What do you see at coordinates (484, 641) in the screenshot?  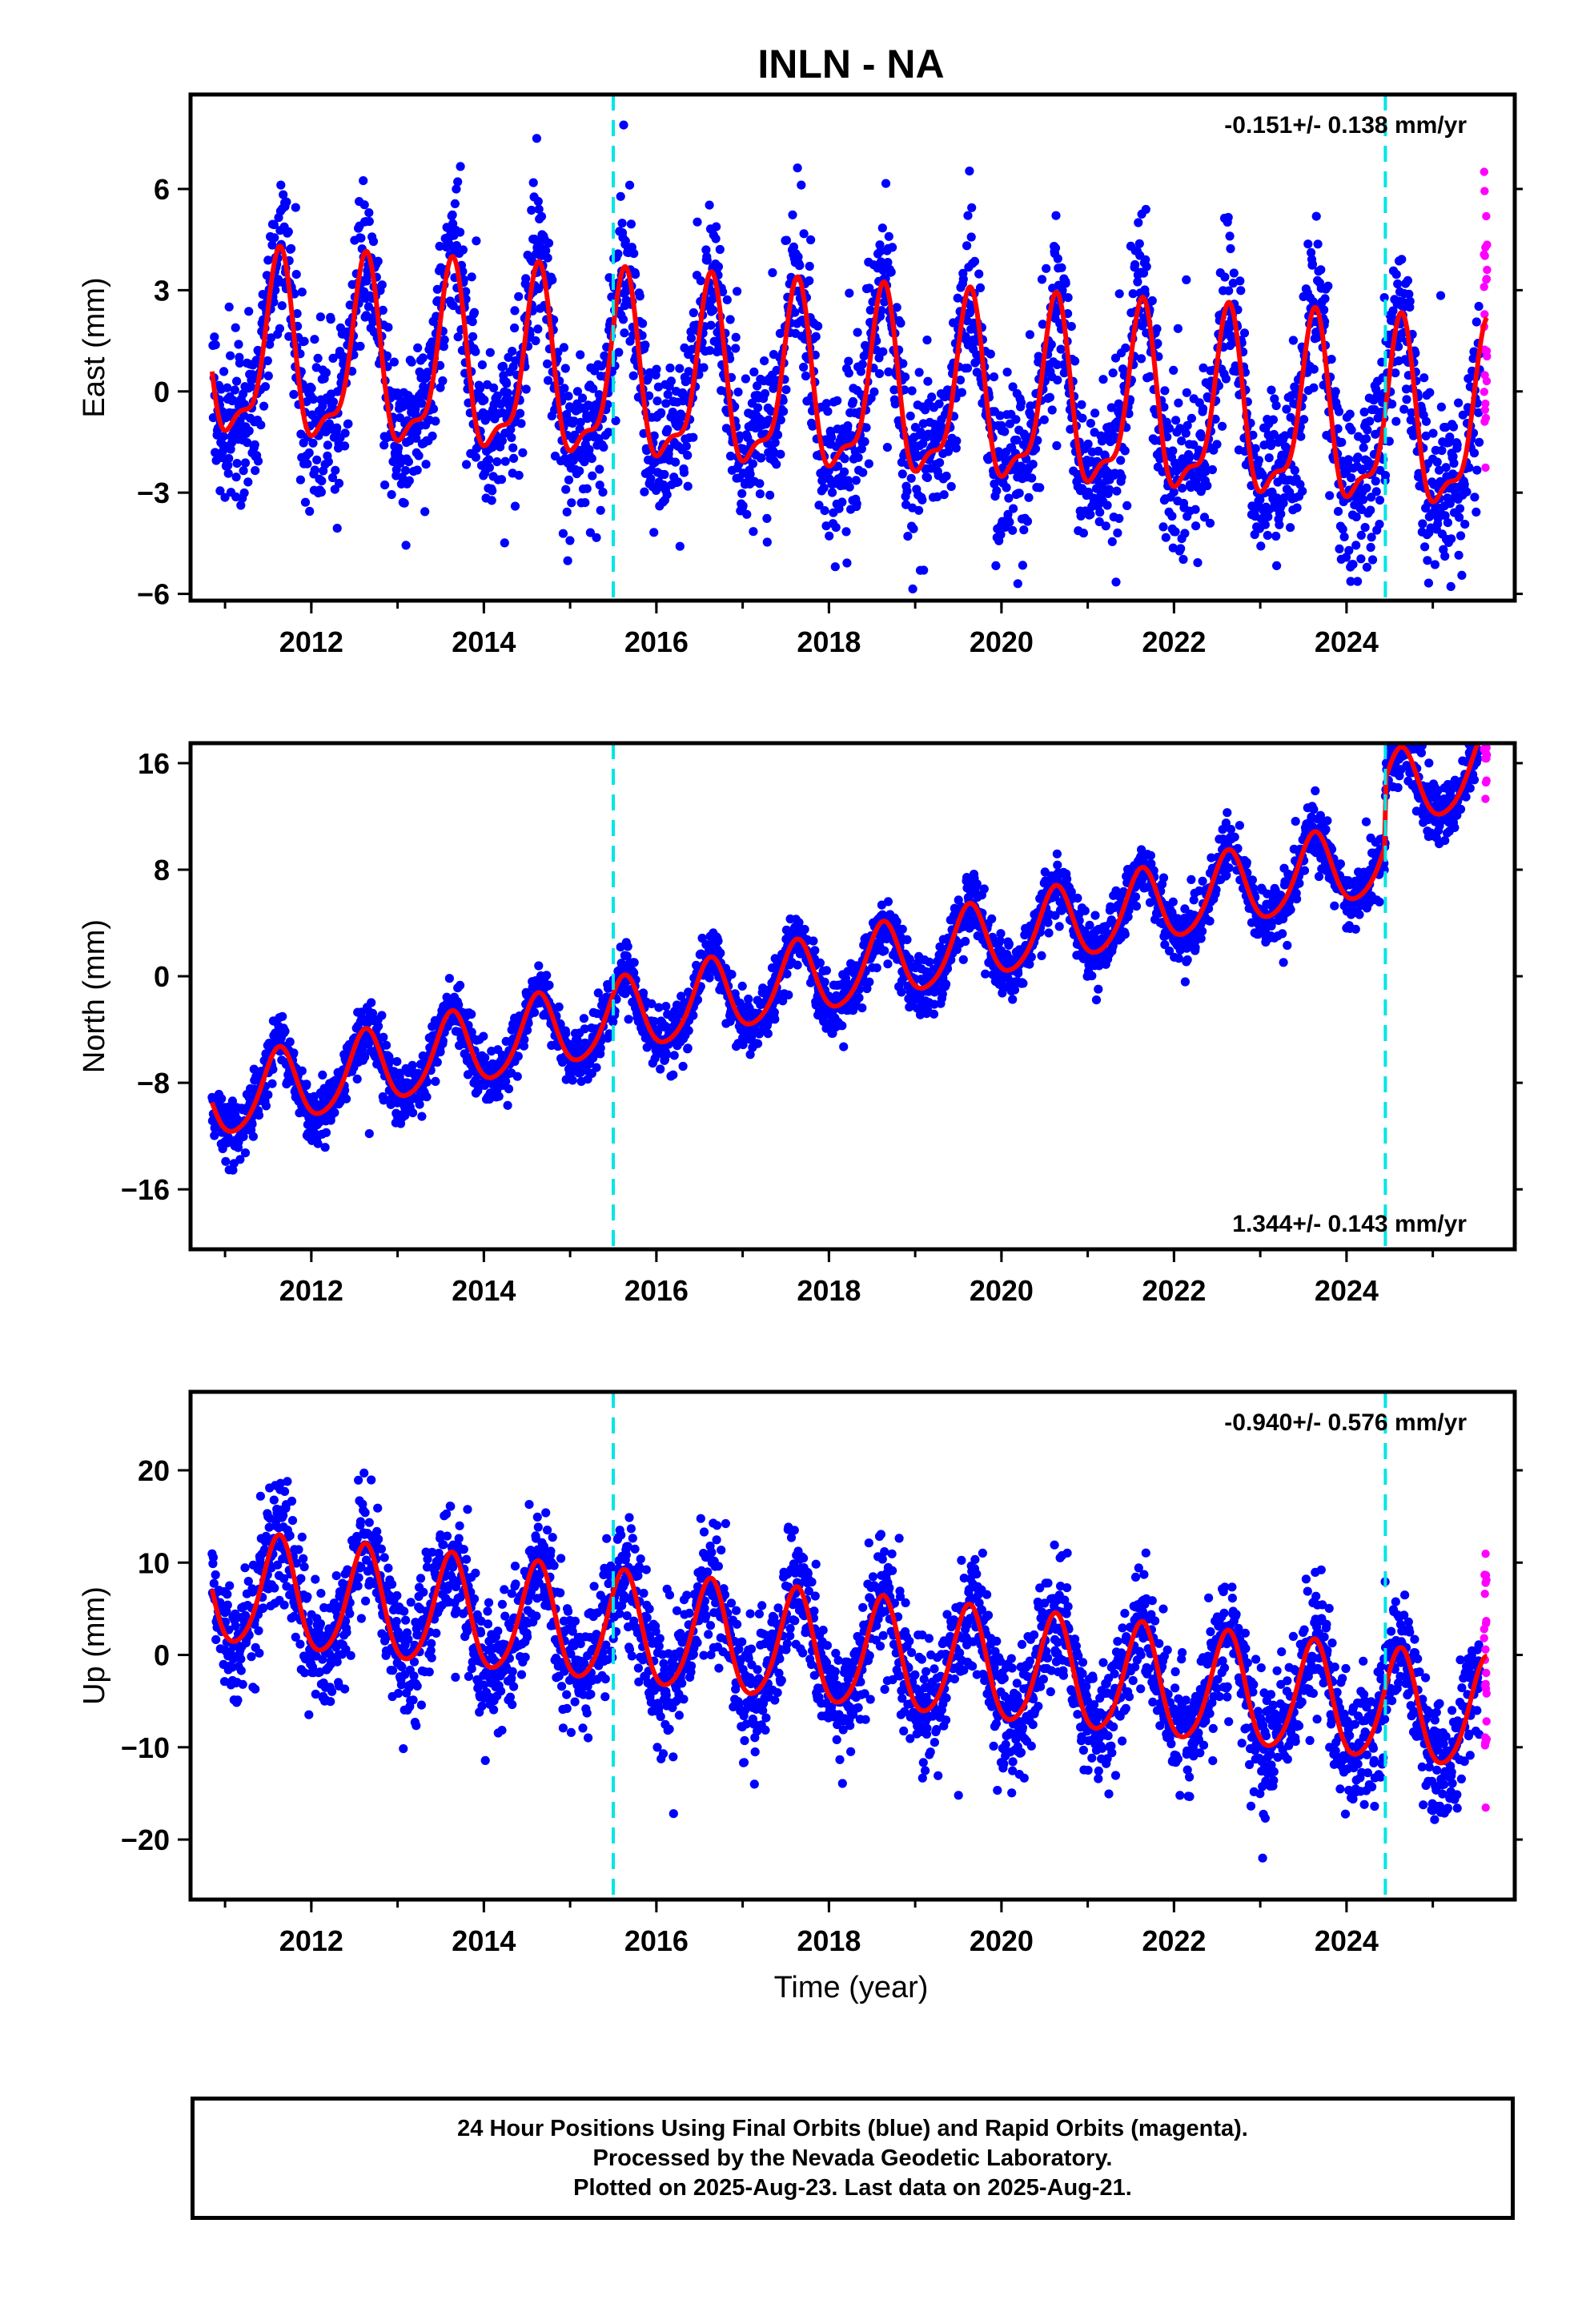 I see `x-tick-label: 2014` at bounding box center [484, 641].